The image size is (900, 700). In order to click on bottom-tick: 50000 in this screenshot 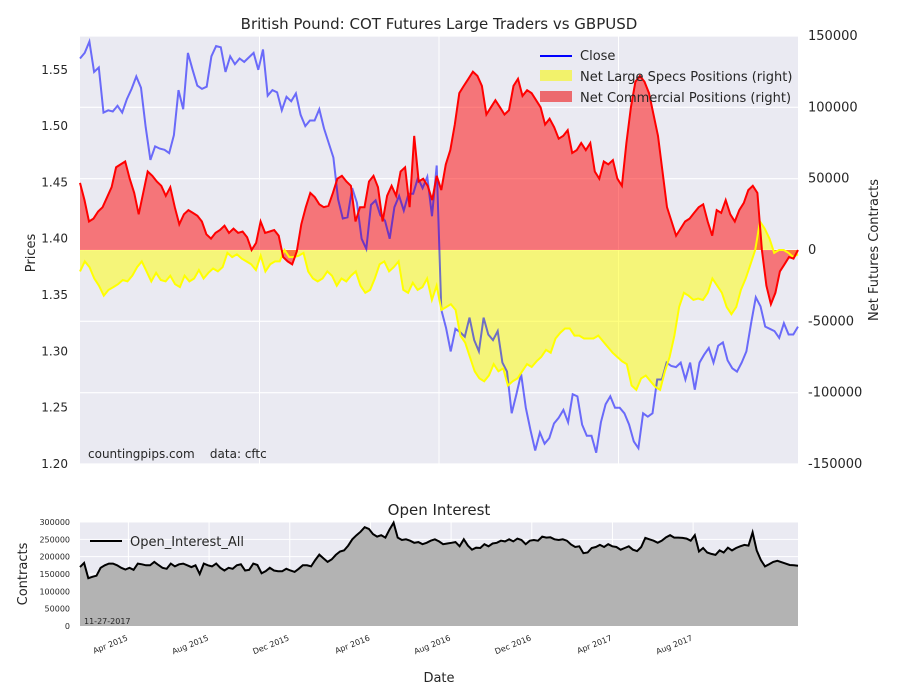, I will do `click(57, 609)`.